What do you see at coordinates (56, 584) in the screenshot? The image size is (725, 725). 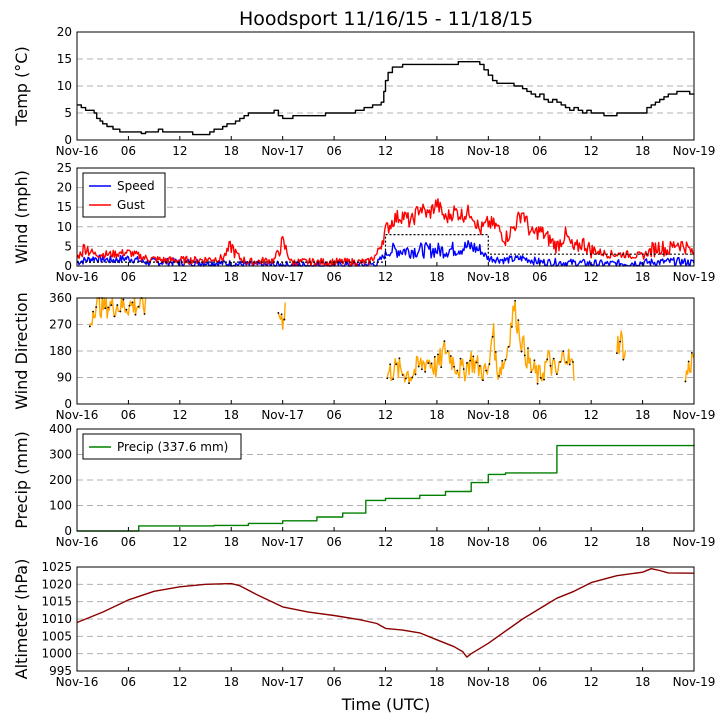 I see `y-tick-label-altimeter: 1020` at bounding box center [56, 584].